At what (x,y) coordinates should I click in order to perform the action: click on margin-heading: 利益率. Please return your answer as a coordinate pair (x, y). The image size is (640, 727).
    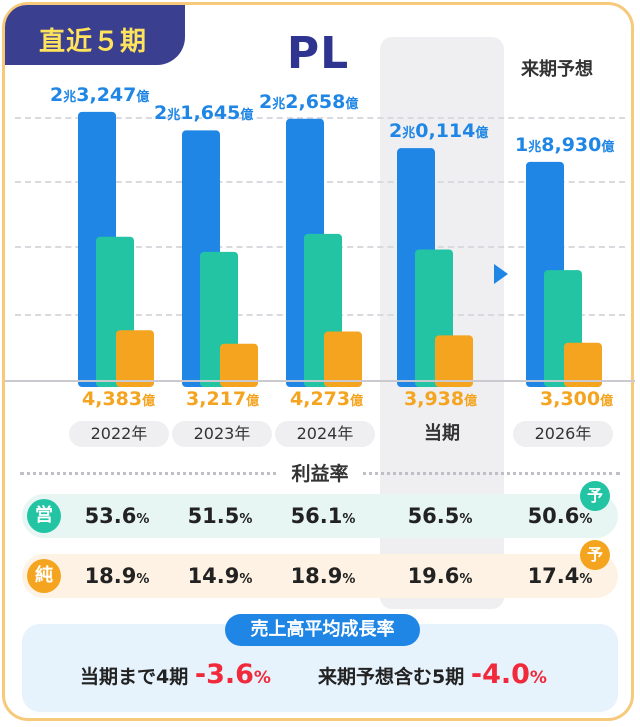
    Looking at the image, I should click on (320, 472).